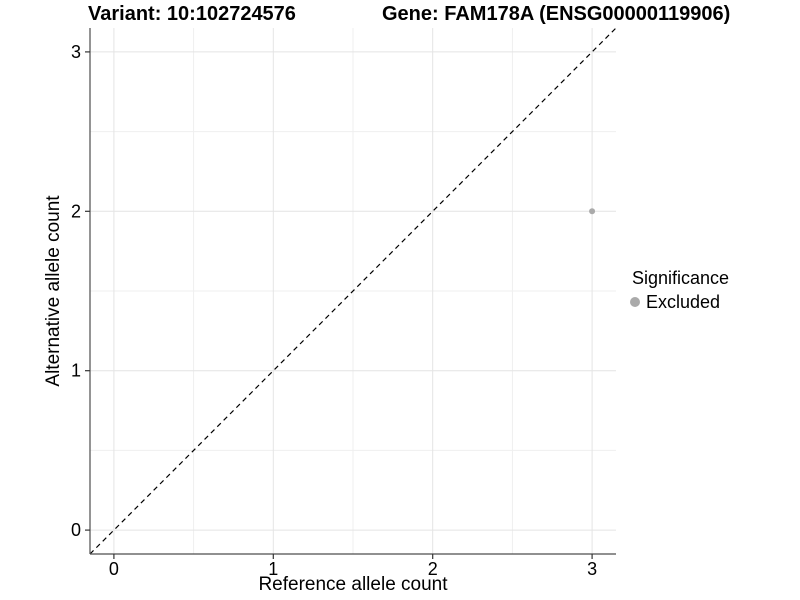 This screenshot has height=600, width=800. What do you see at coordinates (681, 278) in the screenshot?
I see `legend-title: Significance` at bounding box center [681, 278].